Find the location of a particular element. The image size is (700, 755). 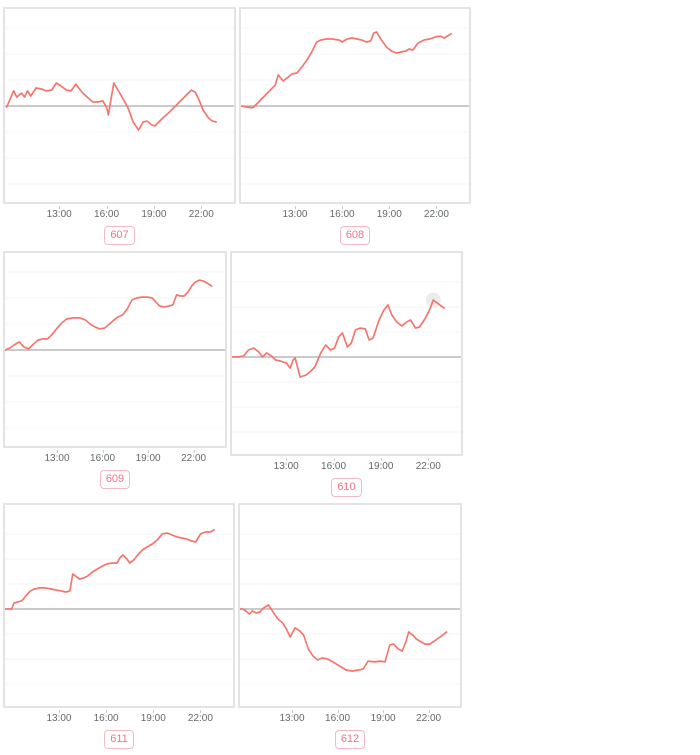

badge-row: 610 is located at coordinates (346, 487).